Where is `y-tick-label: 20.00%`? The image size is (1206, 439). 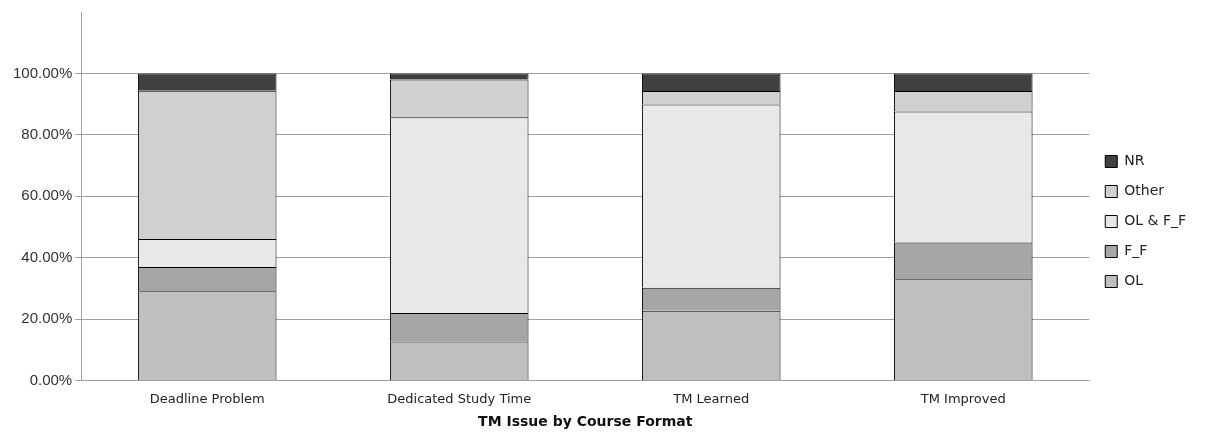 y-tick-label: 20.00% is located at coordinates (47, 318).